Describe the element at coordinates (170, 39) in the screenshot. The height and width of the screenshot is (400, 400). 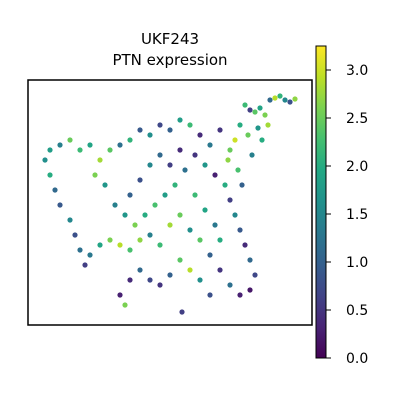
I see `chart-title: UKF243` at that location.